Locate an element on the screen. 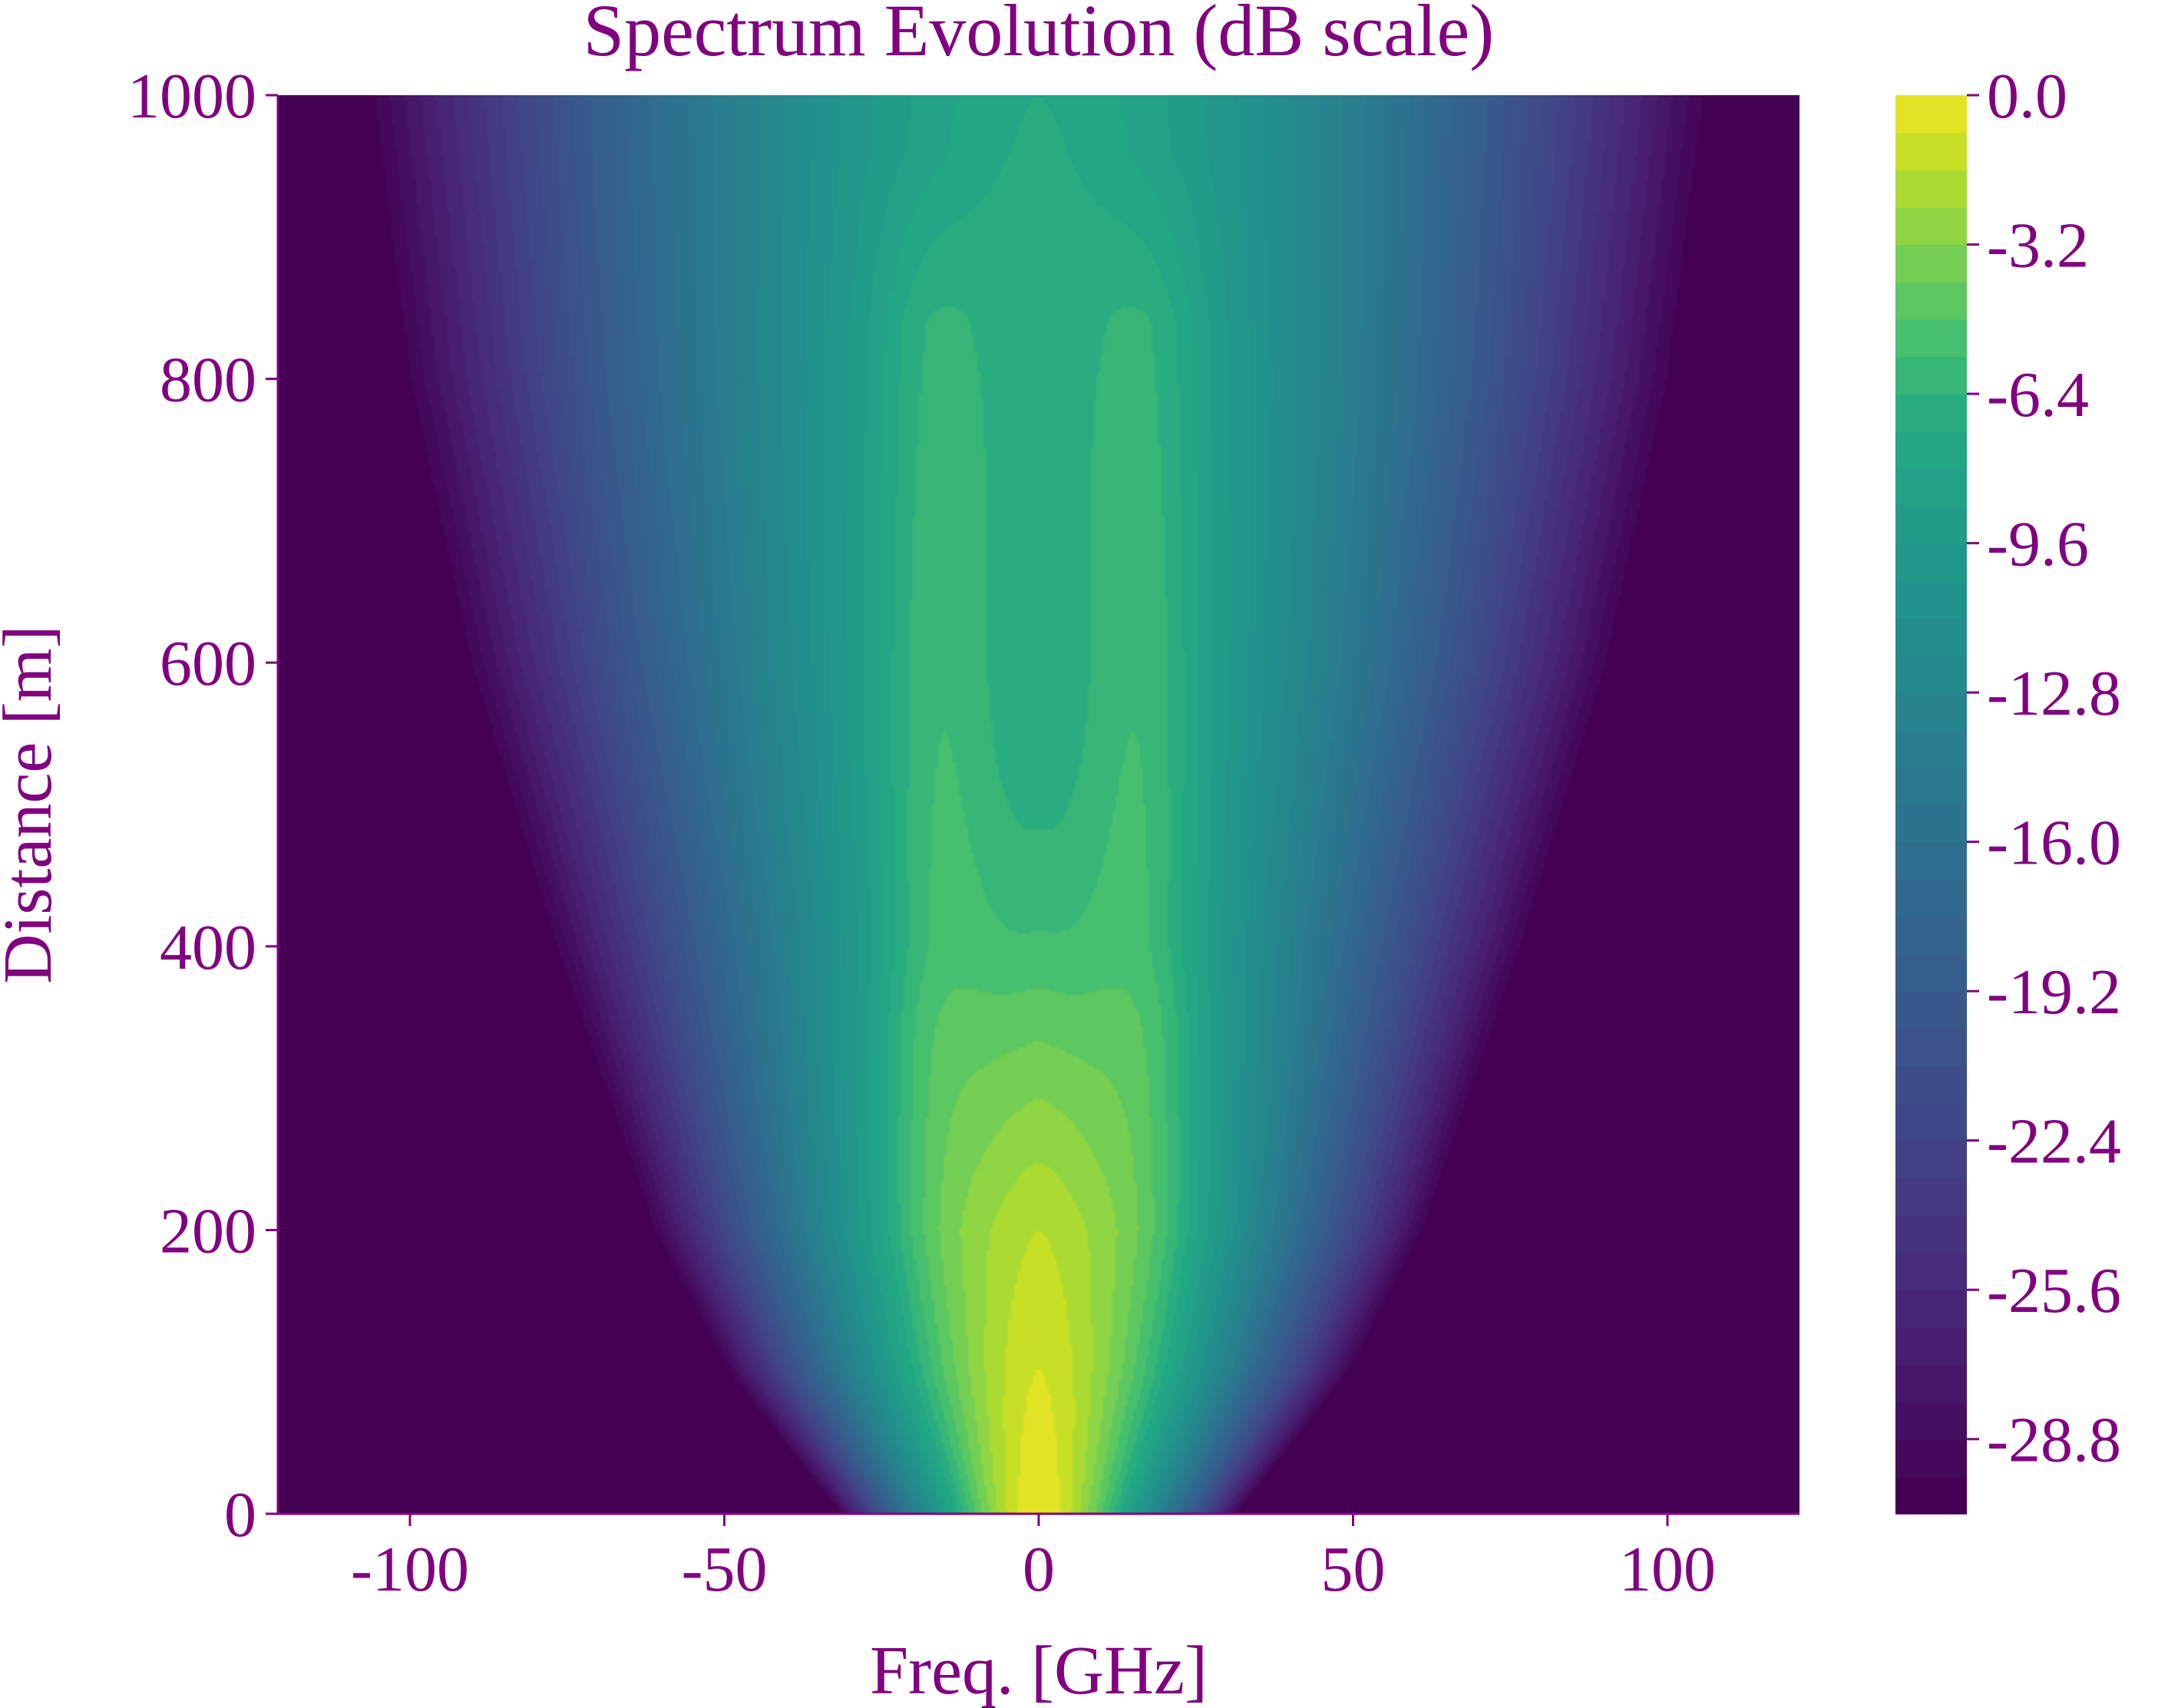 The image size is (2158, 1708). colorbar-tick-label: -19.2 is located at coordinates (2054, 992).